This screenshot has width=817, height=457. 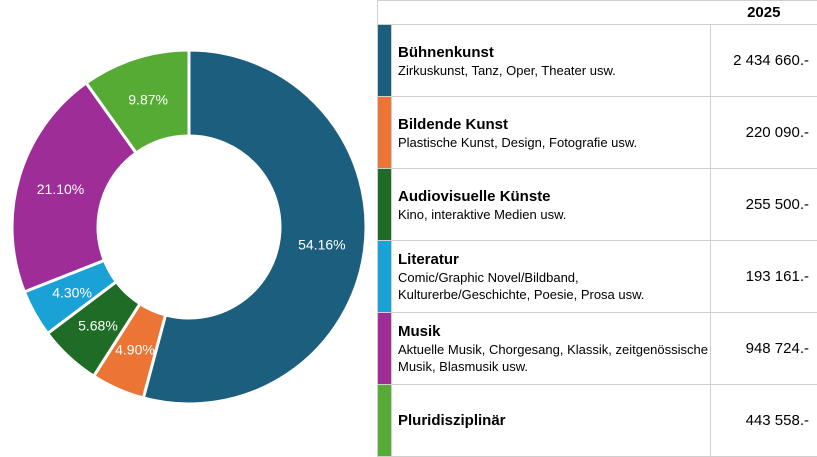 What do you see at coordinates (554, 259) in the screenshot?
I see `category-name: Literatur` at bounding box center [554, 259].